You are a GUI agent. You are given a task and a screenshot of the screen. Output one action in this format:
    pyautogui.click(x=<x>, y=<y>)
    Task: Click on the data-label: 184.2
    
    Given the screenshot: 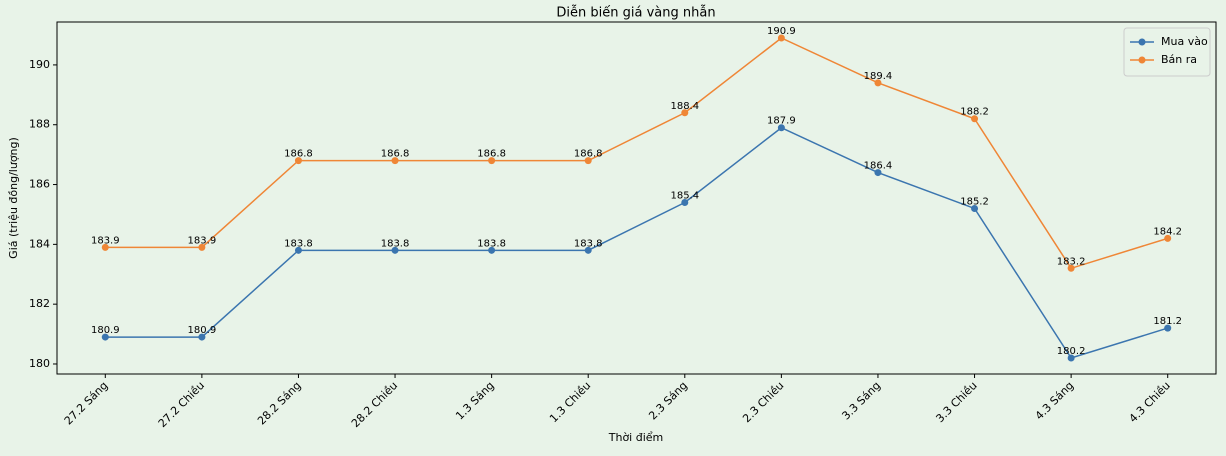 What is the action you would take?
    pyautogui.click(x=1167, y=231)
    